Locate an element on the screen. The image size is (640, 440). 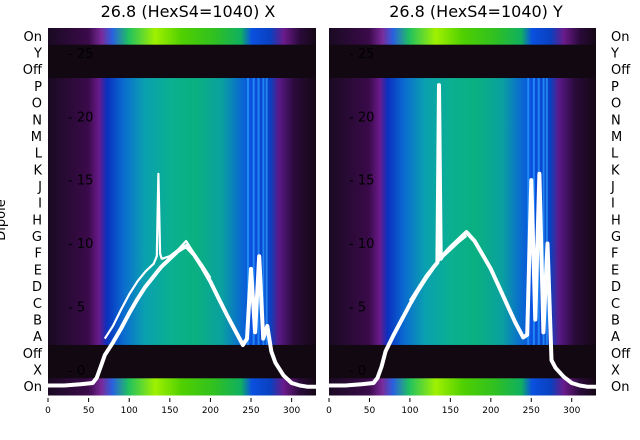
profile-line is located at coordinates (157, 256).